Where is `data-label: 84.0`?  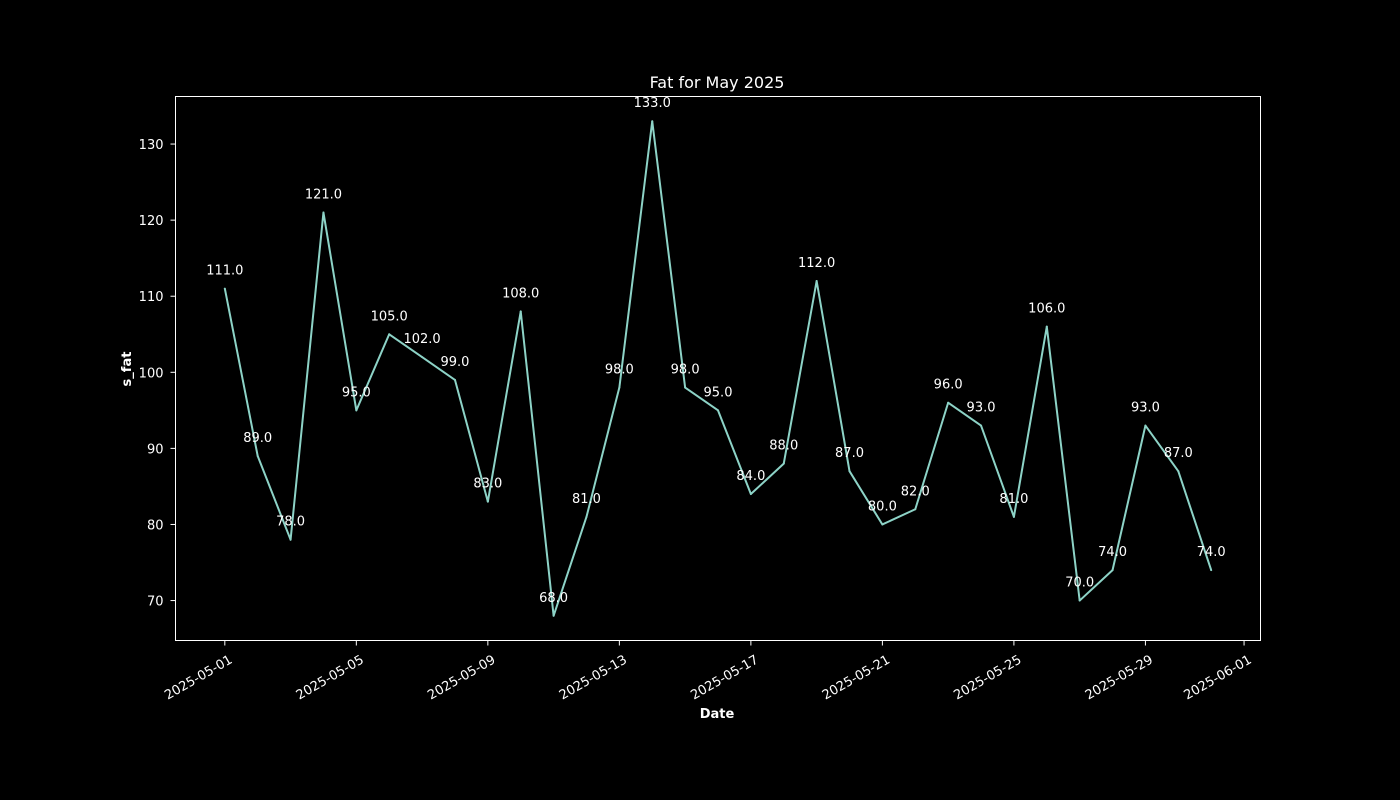
data-label: 84.0 is located at coordinates (750, 476).